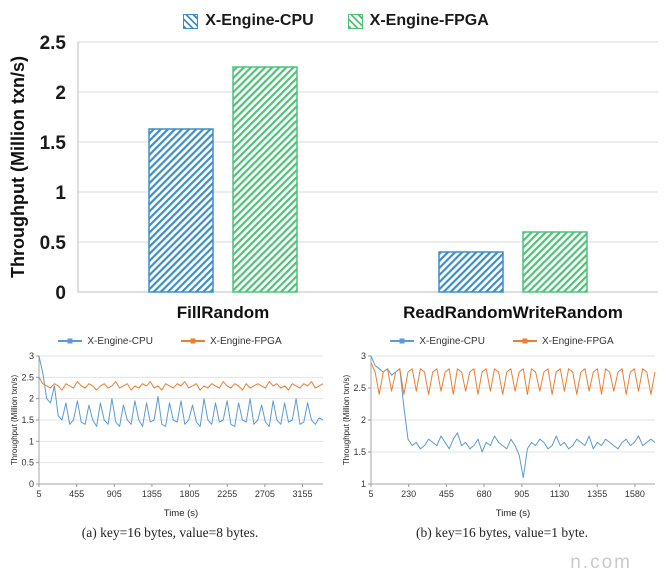 The height and width of the screenshot is (588, 672). Describe the element at coordinates (635, 494) in the screenshot. I see `x-tick-label: 1580` at that location.